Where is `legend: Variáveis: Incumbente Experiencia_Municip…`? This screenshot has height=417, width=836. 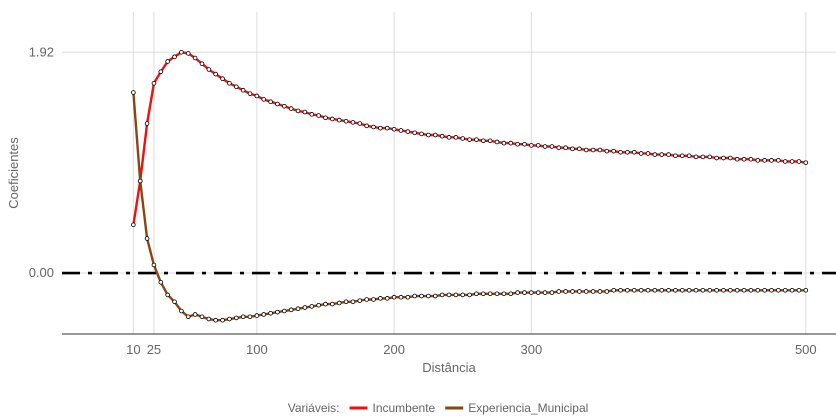 legend: Variáveis: Incumbente Experiencia_Municip… is located at coordinates (438, 408).